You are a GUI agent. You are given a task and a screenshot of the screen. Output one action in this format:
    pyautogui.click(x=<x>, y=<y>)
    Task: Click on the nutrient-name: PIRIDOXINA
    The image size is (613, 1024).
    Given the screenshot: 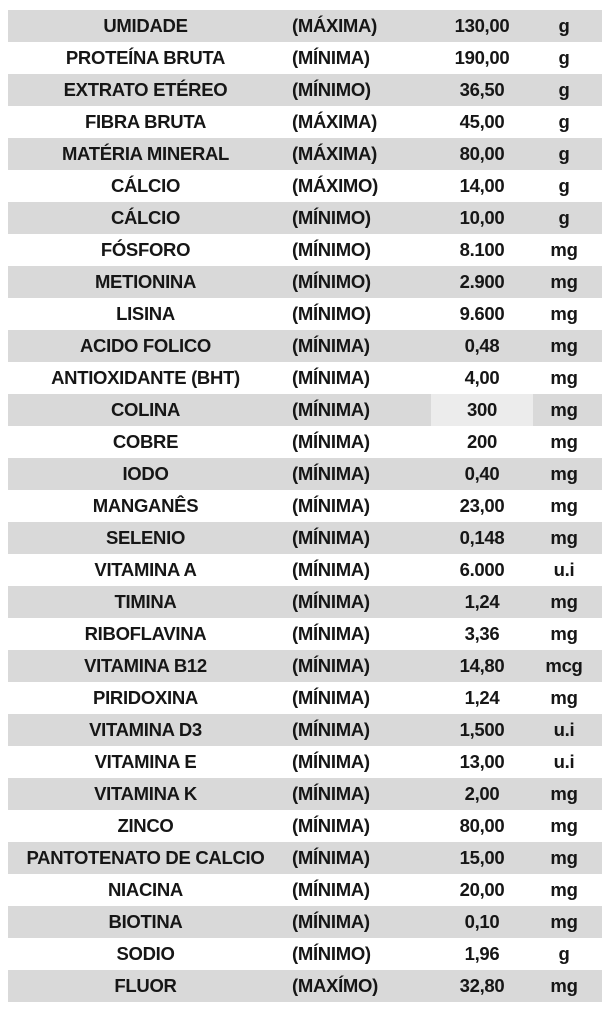 What is the action you would take?
    pyautogui.click(x=145, y=697)
    